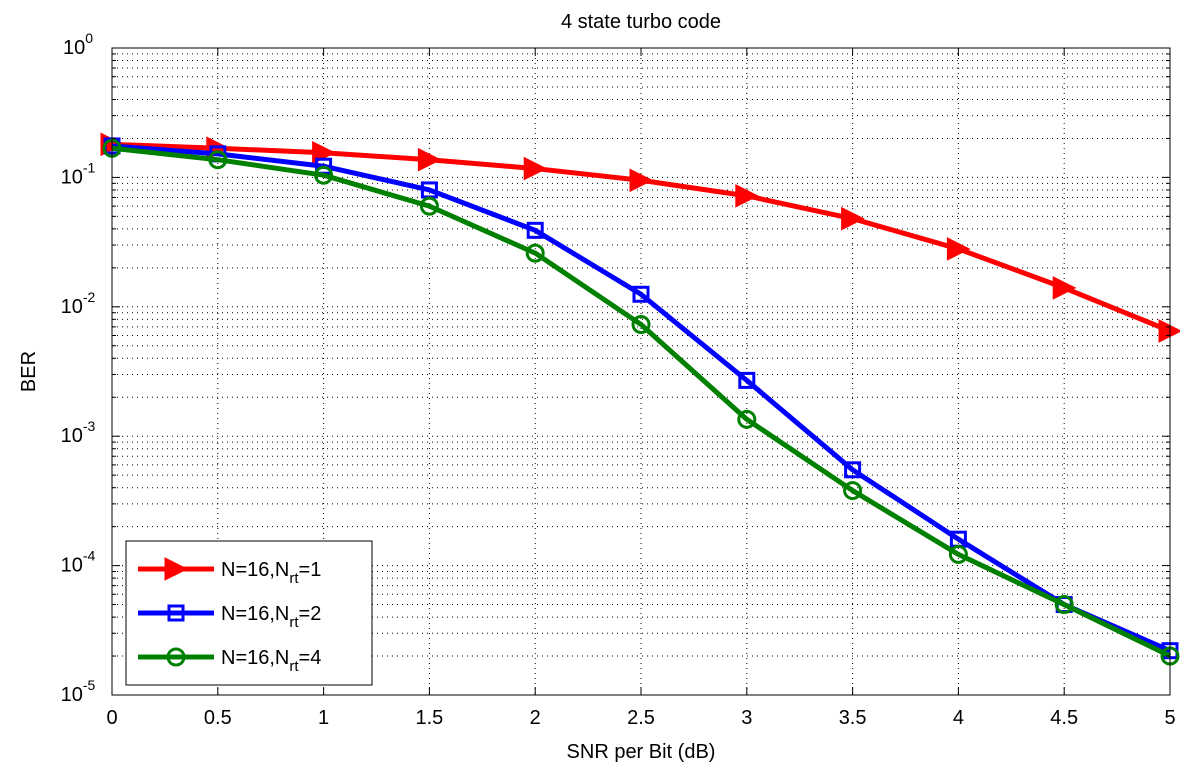 The image size is (1180, 772). I want to click on y-tick-label: 10⁻¹, so click(78, 173).